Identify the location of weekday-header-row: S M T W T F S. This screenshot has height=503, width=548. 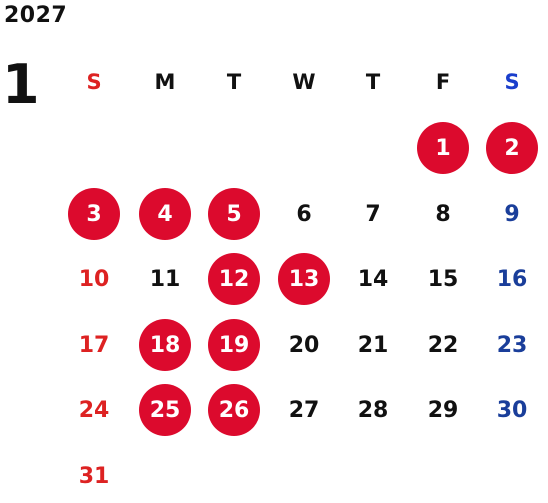
(308, 82).